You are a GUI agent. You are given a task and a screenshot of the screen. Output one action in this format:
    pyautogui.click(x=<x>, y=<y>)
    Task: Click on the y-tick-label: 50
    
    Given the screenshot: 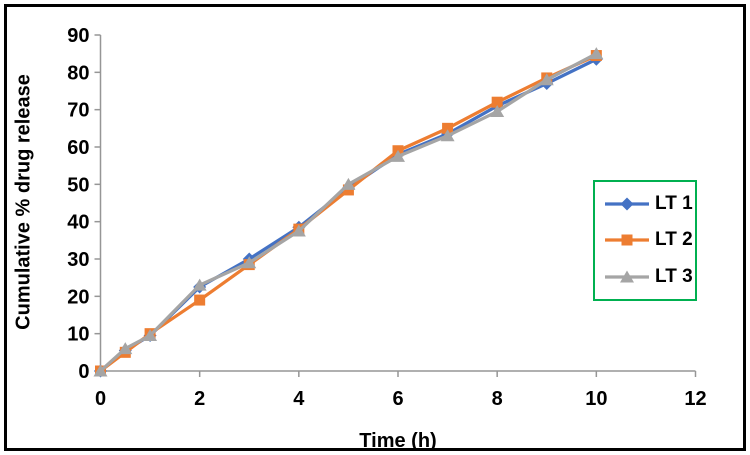 What is the action you would take?
    pyautogui.click(x=78, y=185)
    